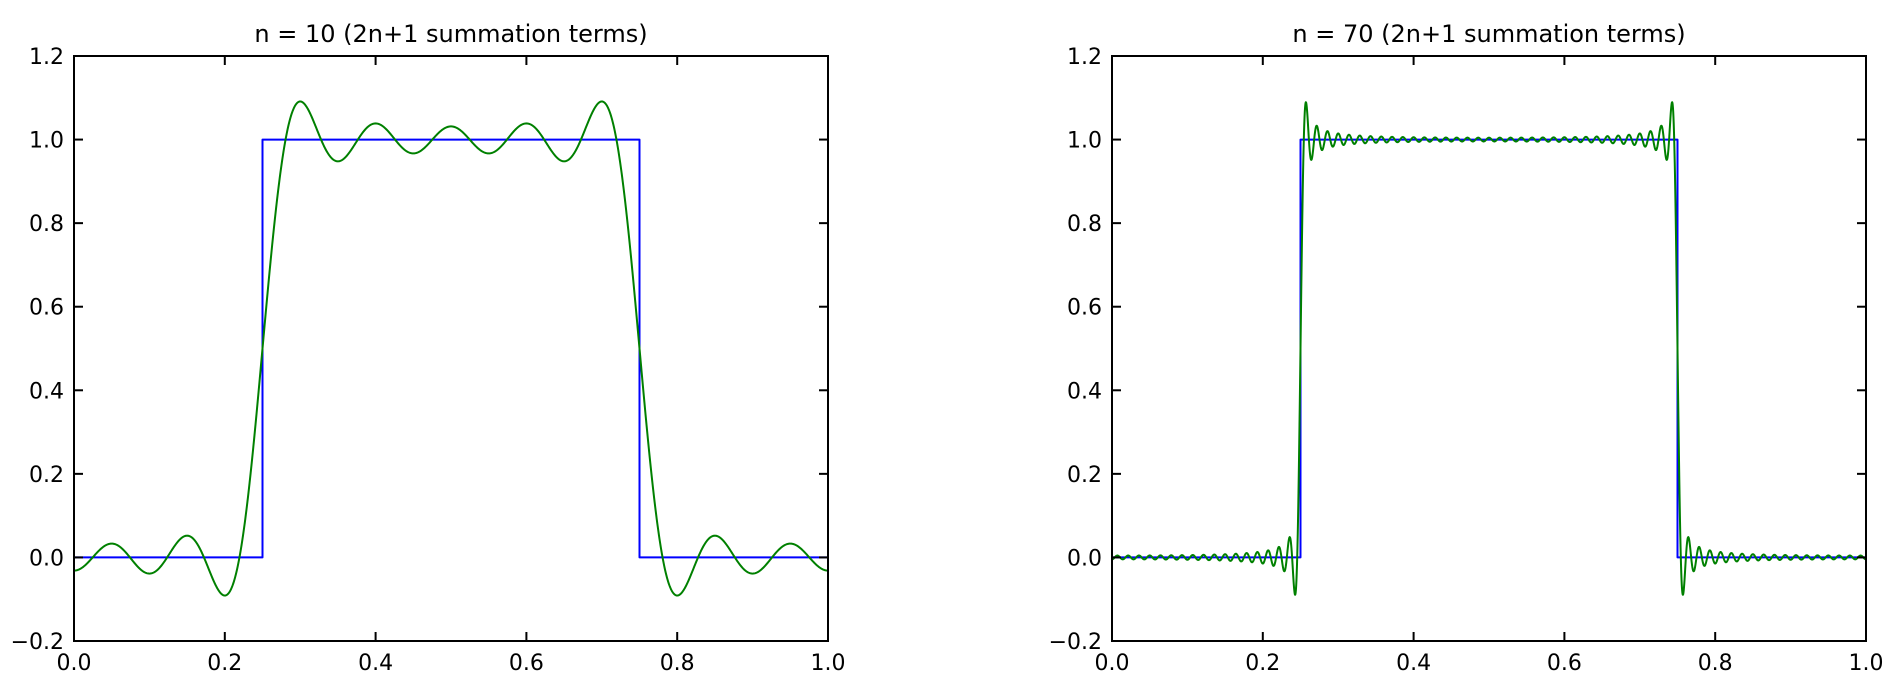 The image size is (1904, 694). Describe the element at coordinates (1488, 34) in the screenshot. I see `plot-title-right: n = 70 (2n+1 summation terms)` at that location.